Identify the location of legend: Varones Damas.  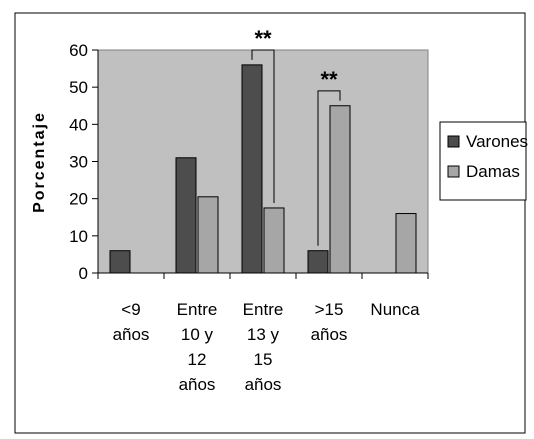
(483, 161).